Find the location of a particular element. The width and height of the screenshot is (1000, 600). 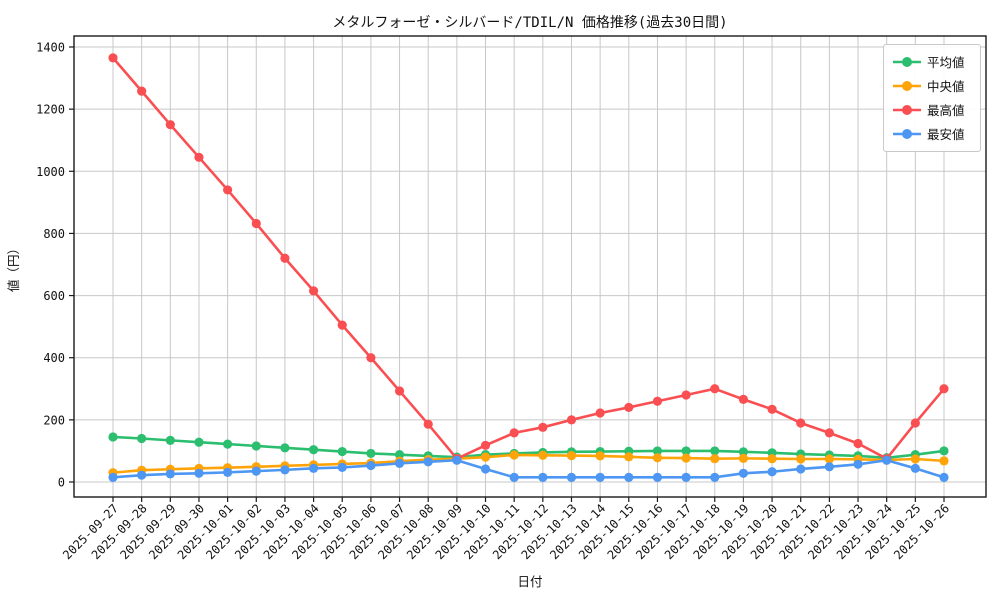

chart-title: メタルフォーゼ・シルバード/TDIL/N 価格推移(過去30日間) is located at coordinates (529, 23).